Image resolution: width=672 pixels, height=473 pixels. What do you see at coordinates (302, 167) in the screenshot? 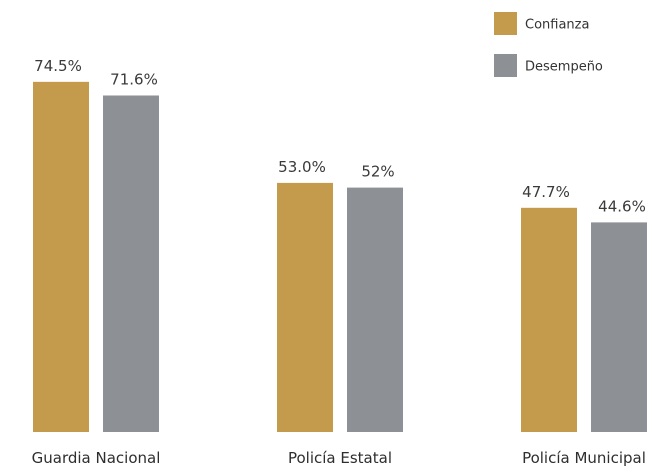
I see `value-label-confianza-policia-estatal: 53.0%` at bounding box center [302, 167].